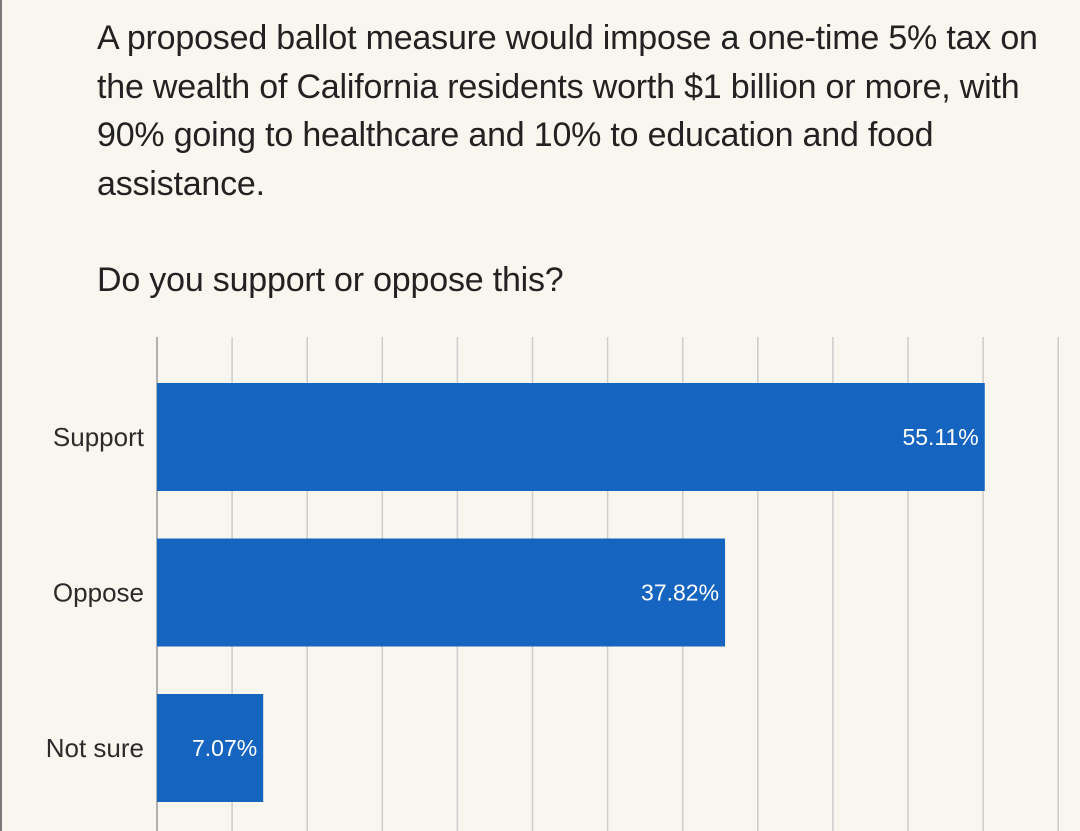 This screenshot has height=831, width=1080. Describe the element at coordinates (940, 437) in the screenshot. I see `value-label-support: 55.11%` at that location.